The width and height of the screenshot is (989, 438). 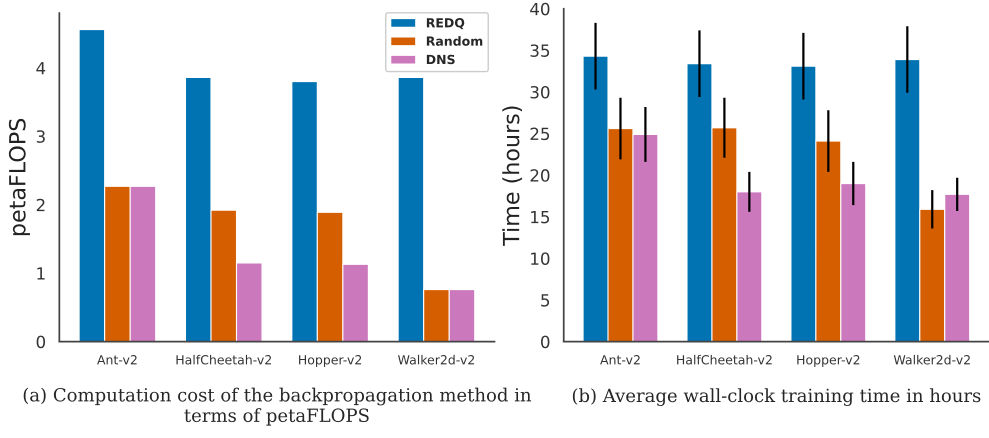 I want to click on y-tick-label: 1, so click(x=41, y=273).